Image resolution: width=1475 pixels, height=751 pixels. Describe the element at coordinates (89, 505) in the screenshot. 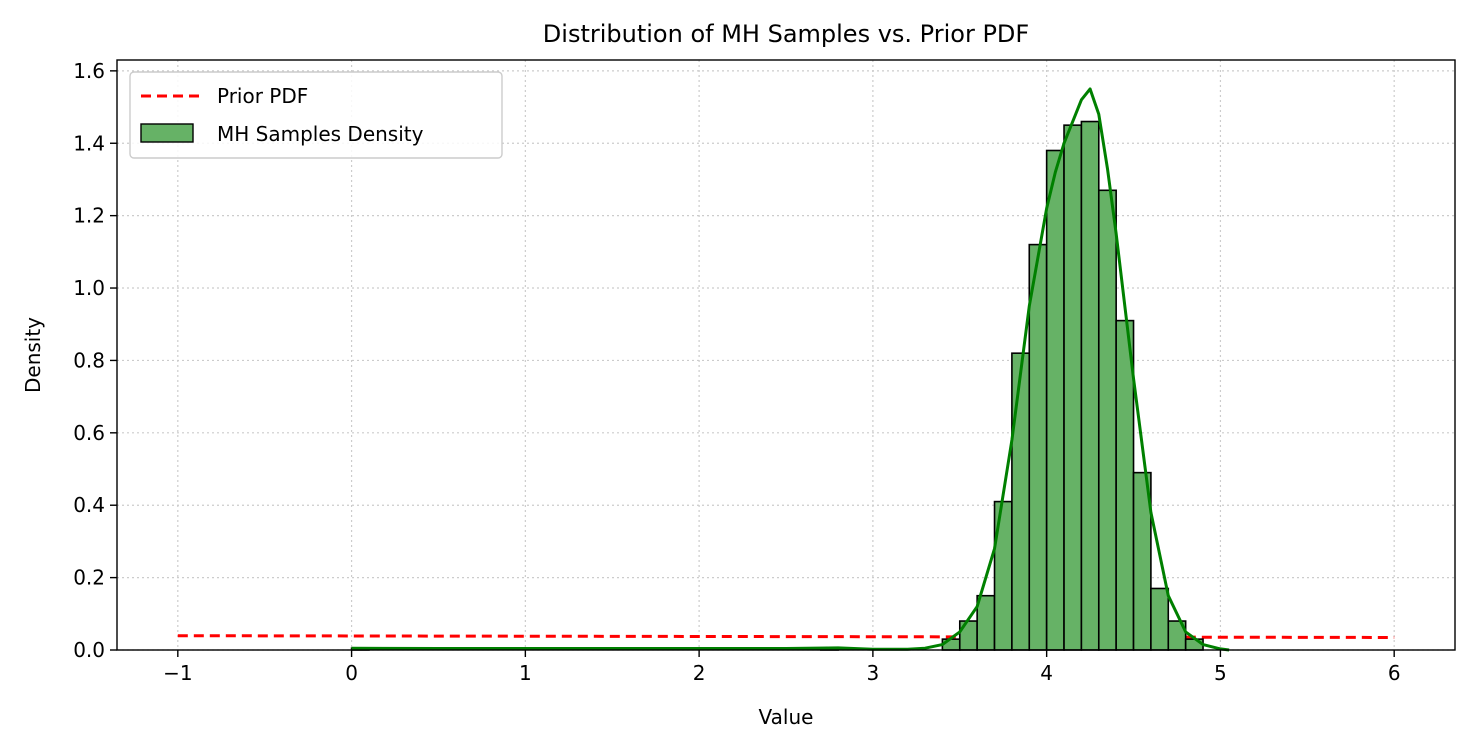

I see `y-tick-label: 0.4` at that location.